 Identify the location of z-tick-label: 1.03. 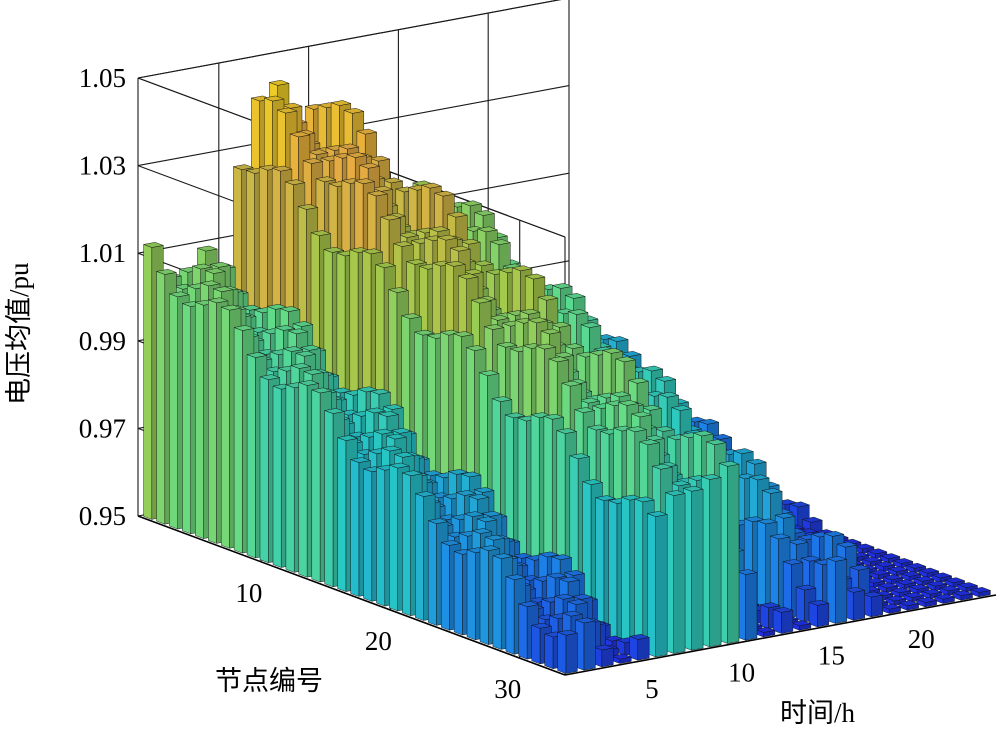
(102, 166).